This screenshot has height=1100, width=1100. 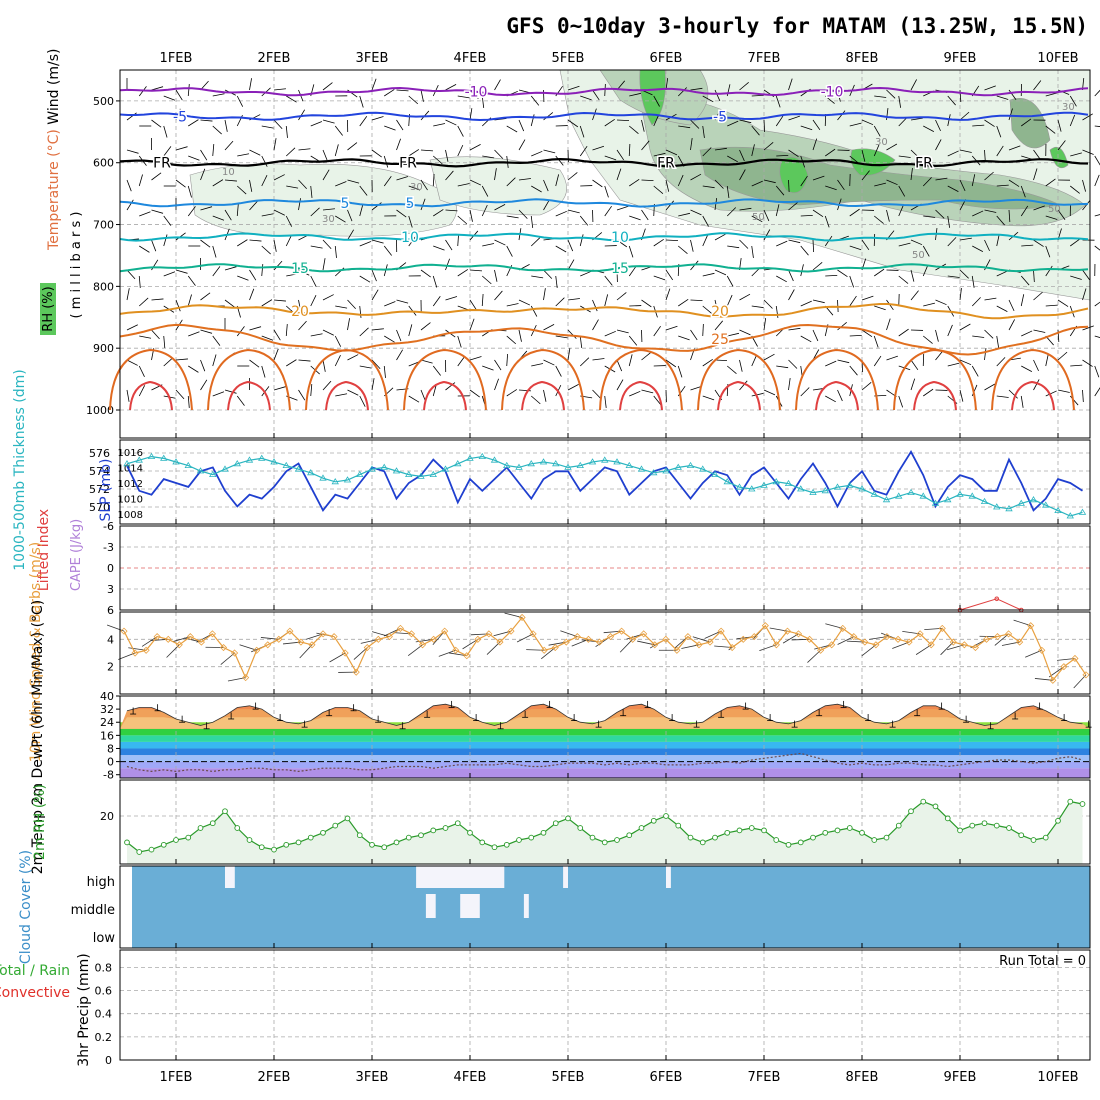 What do you see at coordinates (476, 93) in the screenshot?
I see `isotherm-label: -10` at bounding box center [476, 93].